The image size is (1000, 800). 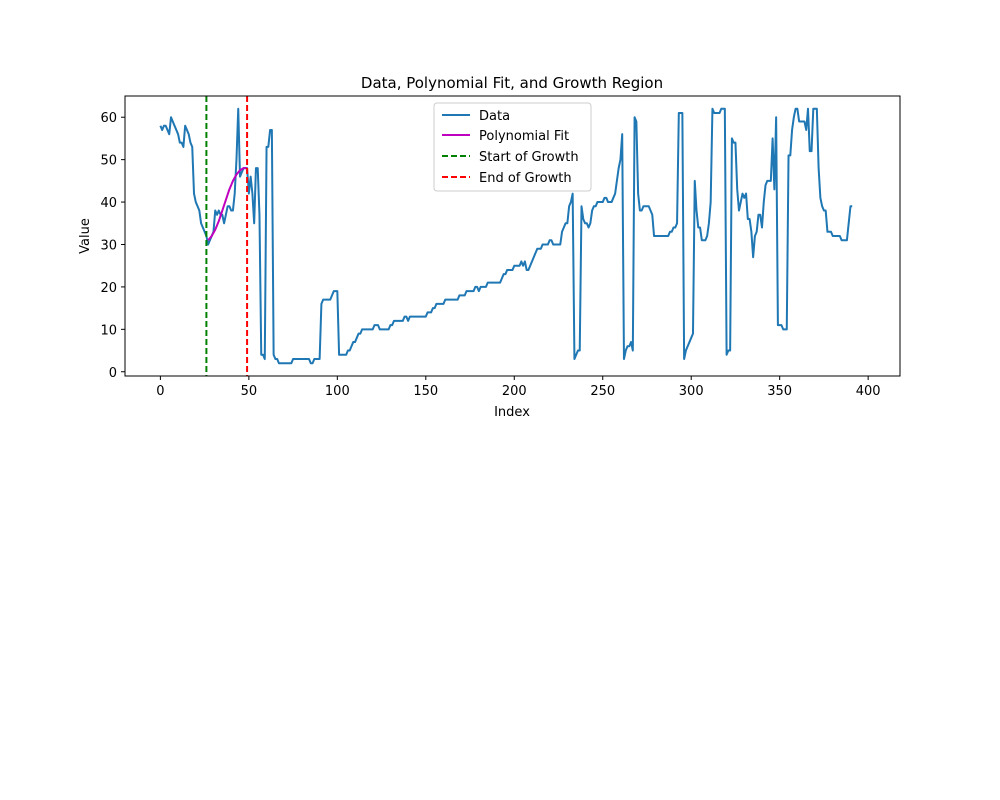 What do you see at coordinates (779, 391) in the screenshot?
I see `x-tick-label: 350` at bounding box center [779, 391].